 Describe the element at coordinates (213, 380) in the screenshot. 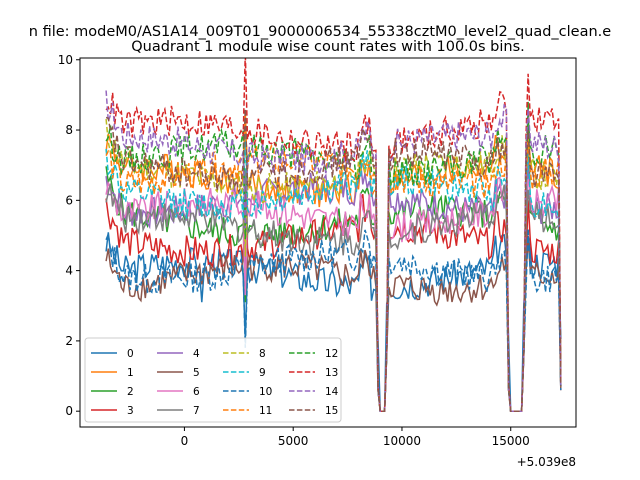

I see `legend-box` at that location.